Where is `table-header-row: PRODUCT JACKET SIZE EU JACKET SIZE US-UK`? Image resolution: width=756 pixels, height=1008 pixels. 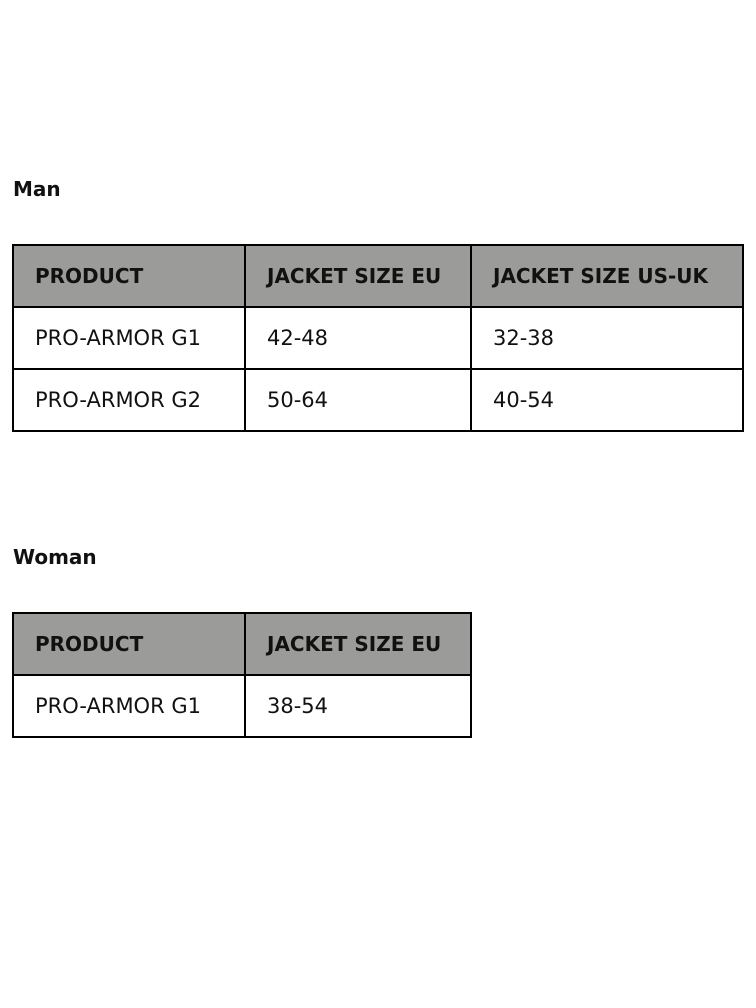
table-header-row: PRODUCT JACKET SIZE EU JACKET SIZE US-UK is located at coordinates (378, 276).